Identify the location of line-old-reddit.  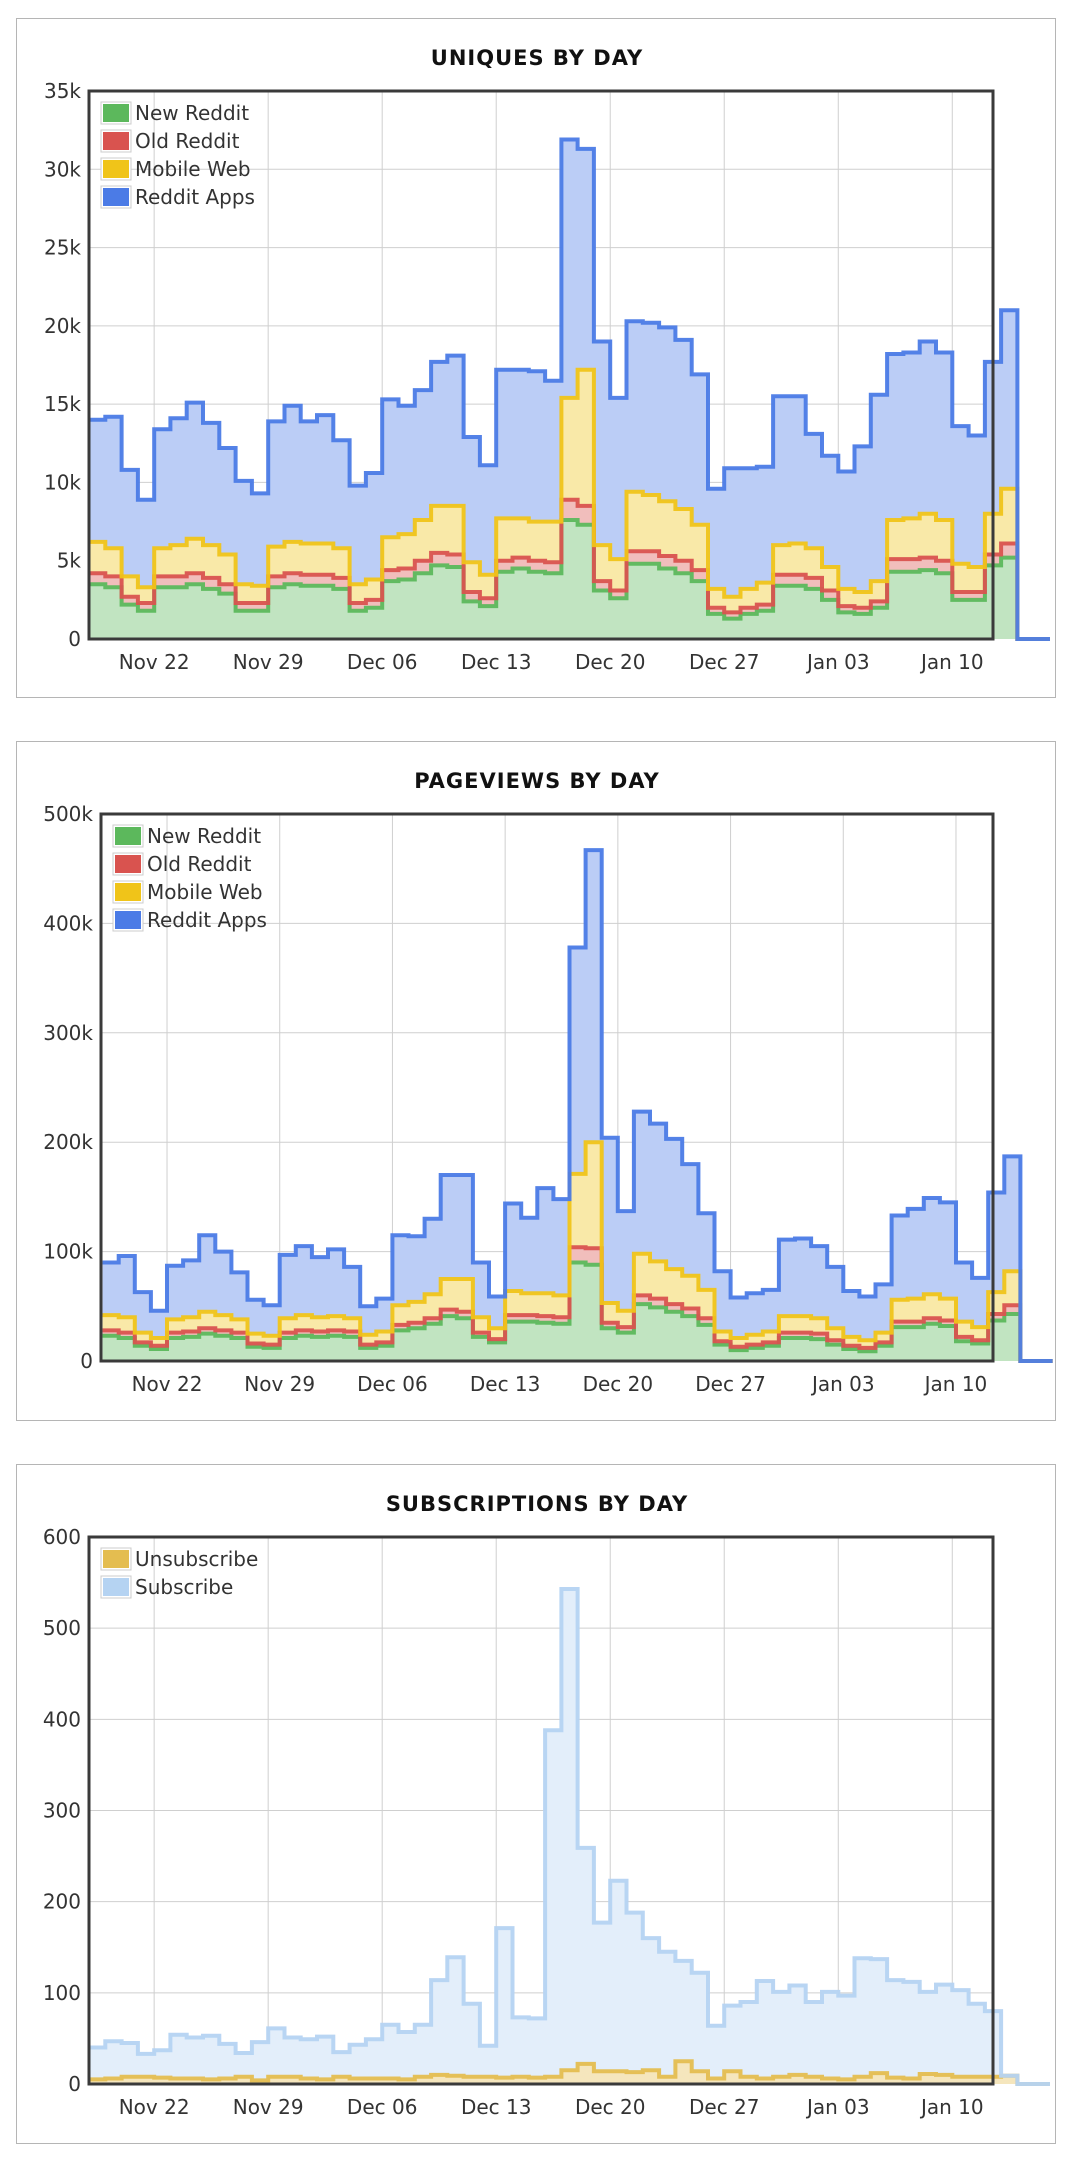
(569, 569).